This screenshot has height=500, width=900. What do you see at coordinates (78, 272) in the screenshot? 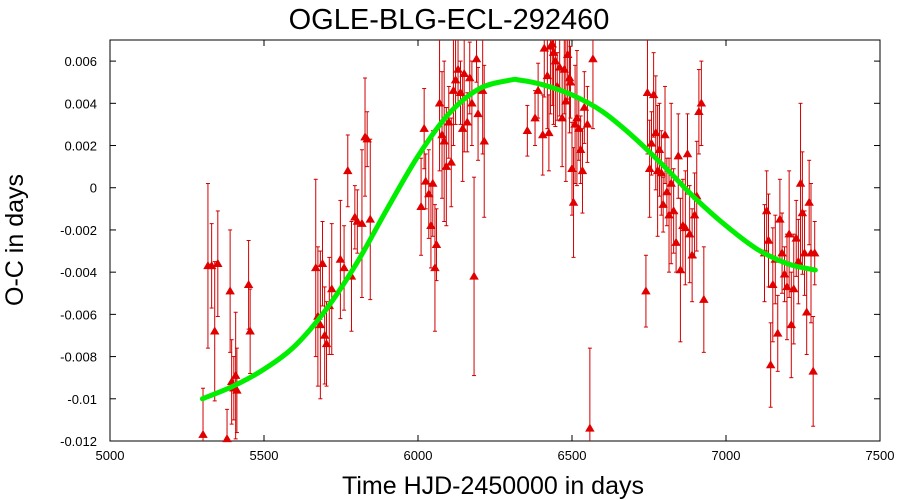
I see `y-tick-label: -0.004` at bounding box center [78, 272].